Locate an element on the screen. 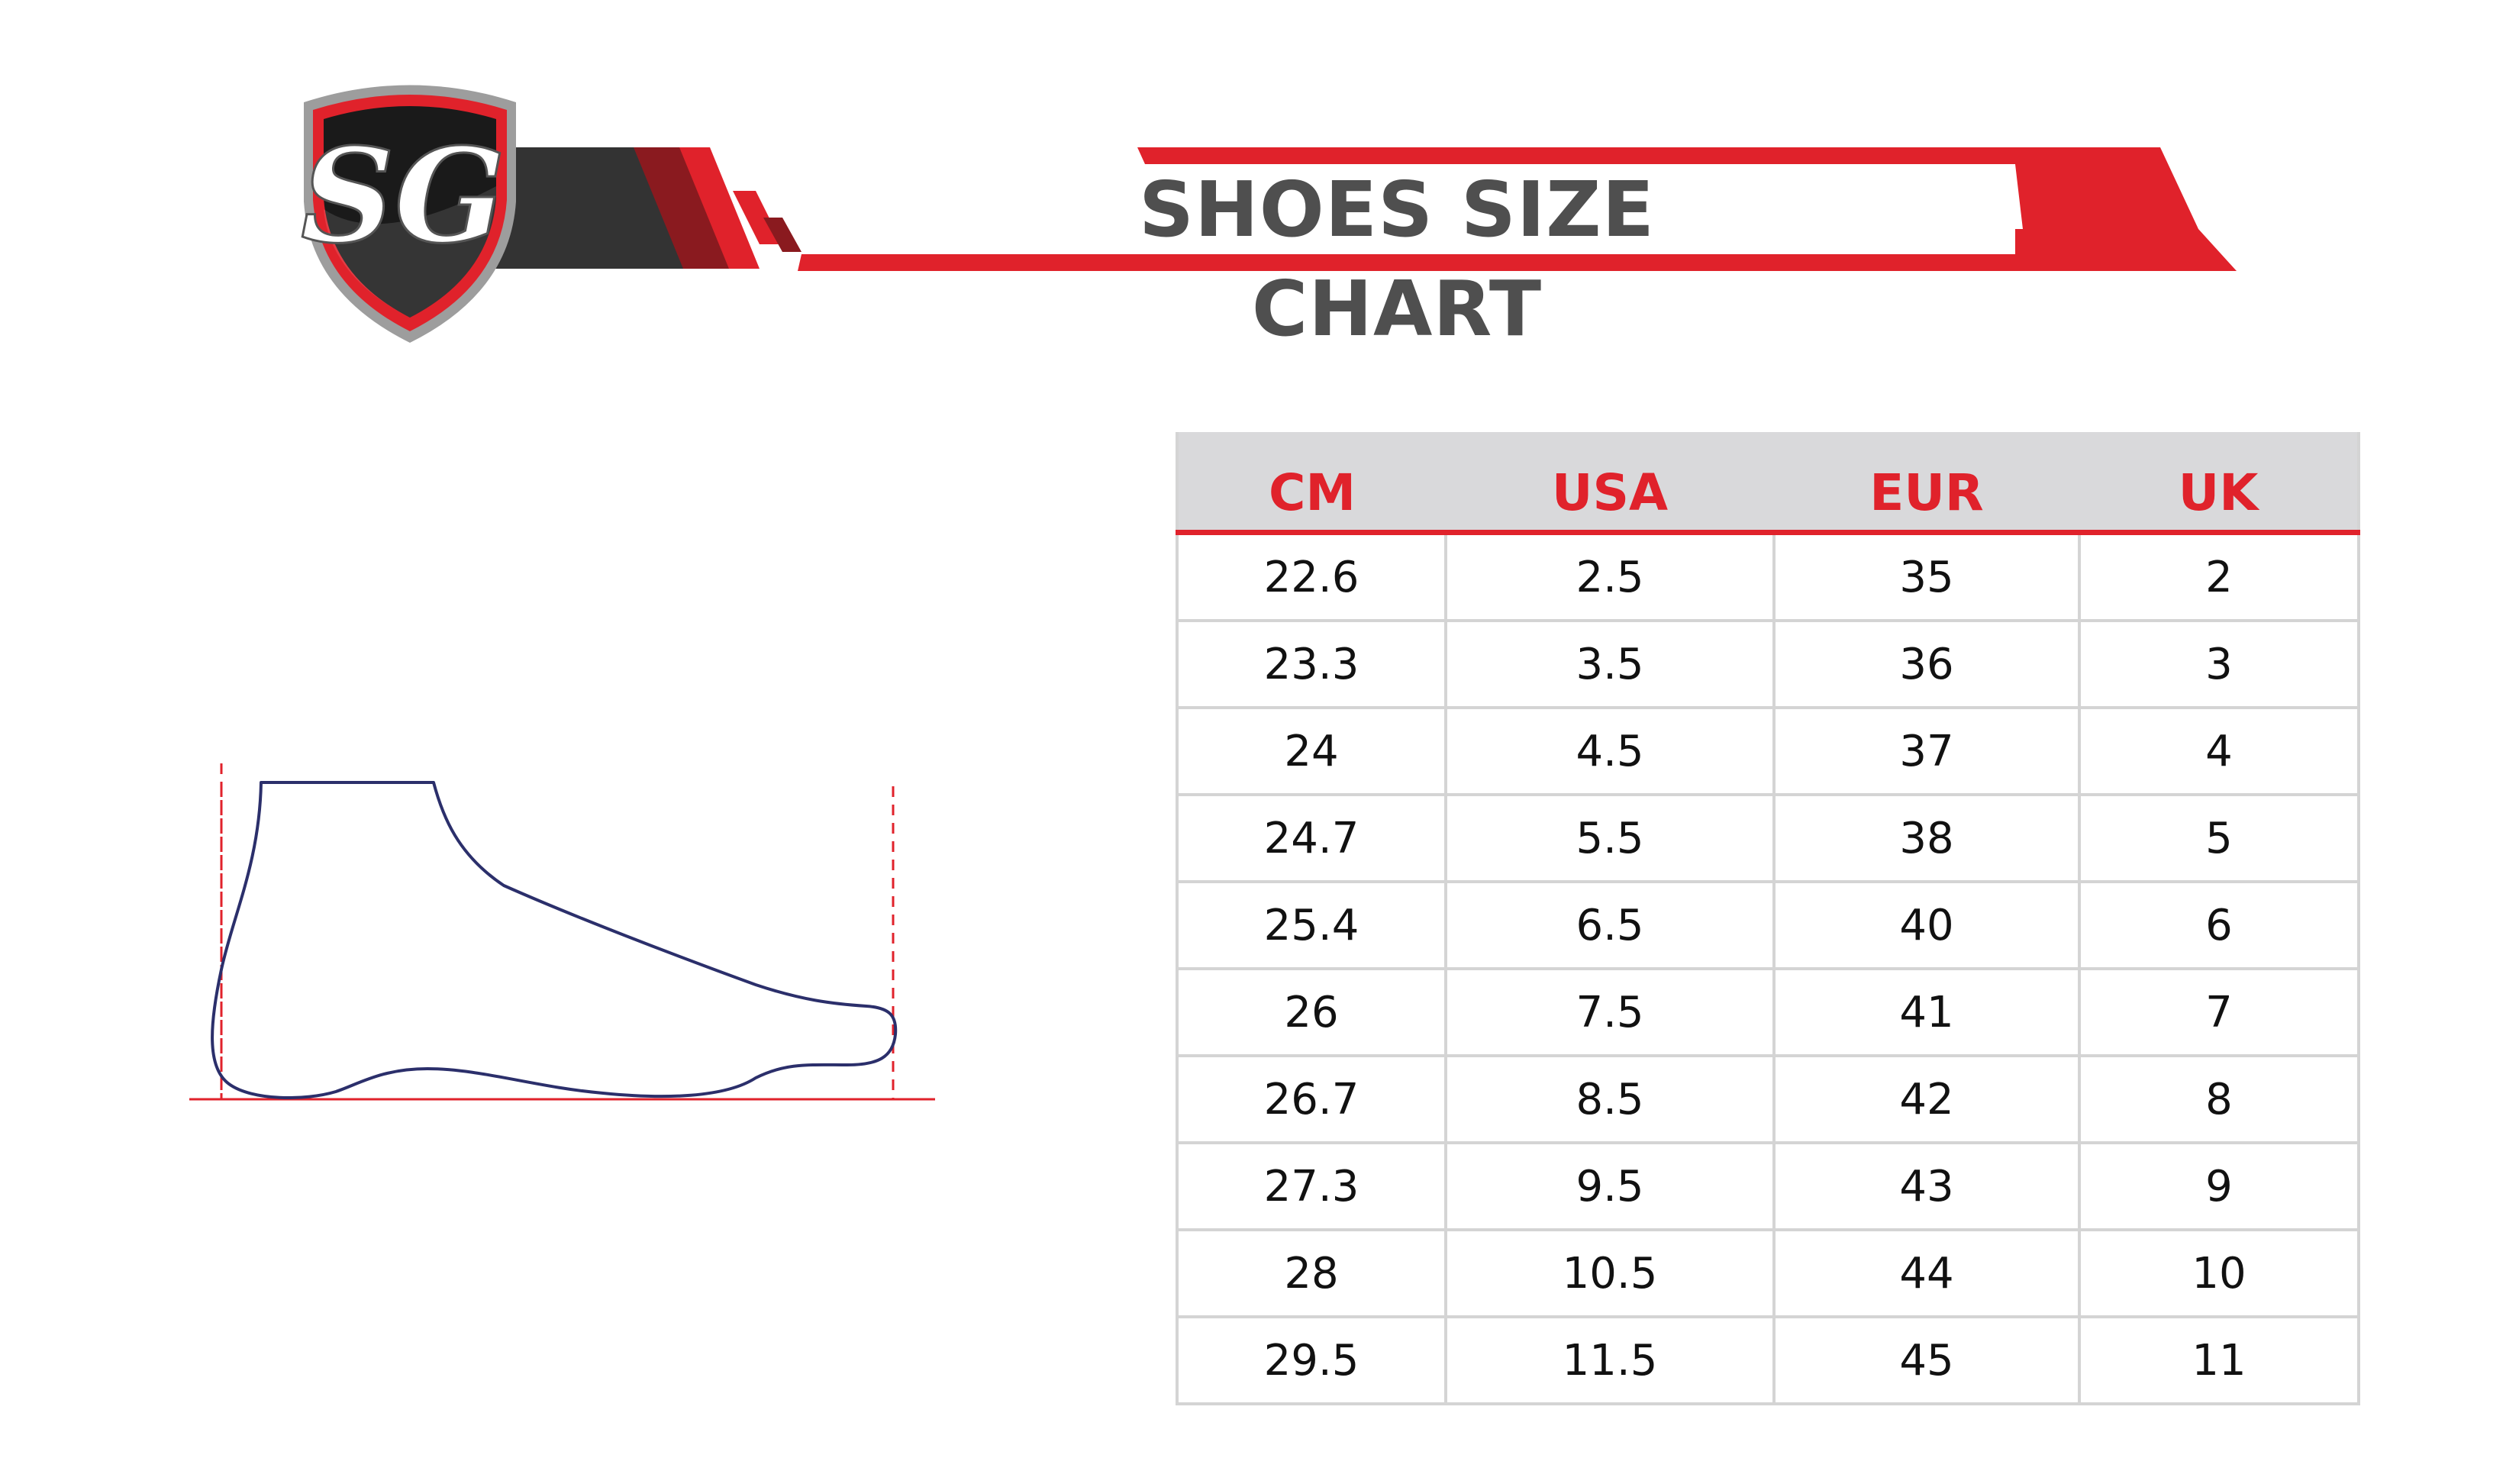 The height and width of the screenshot is (1484, 2519). table-header-row: CM USA EUR UK is located at coordinates (1768, 483).